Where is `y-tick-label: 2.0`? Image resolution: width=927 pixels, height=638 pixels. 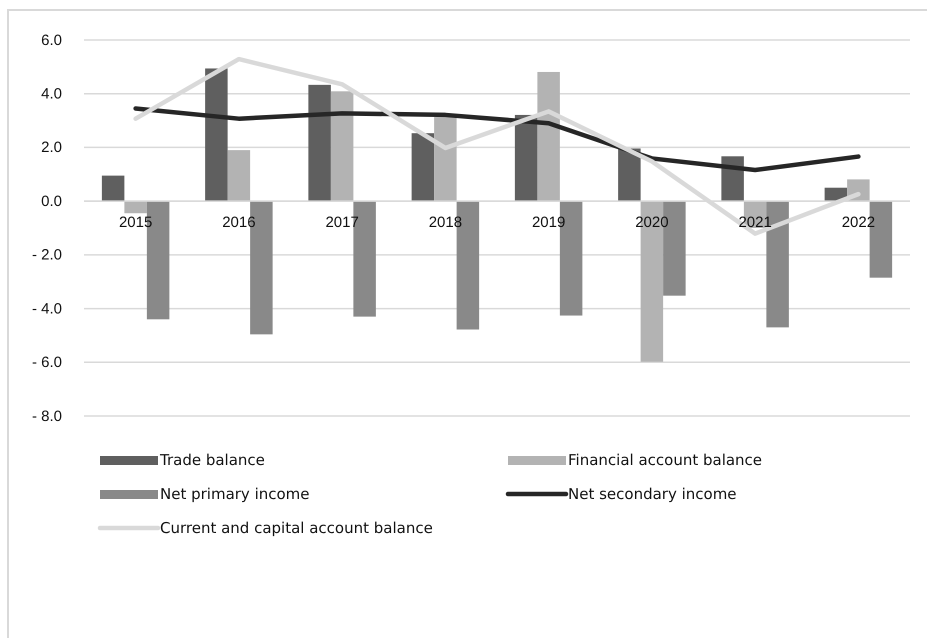 y-tick-label: 2.0 is located at coordinates (51, 147).